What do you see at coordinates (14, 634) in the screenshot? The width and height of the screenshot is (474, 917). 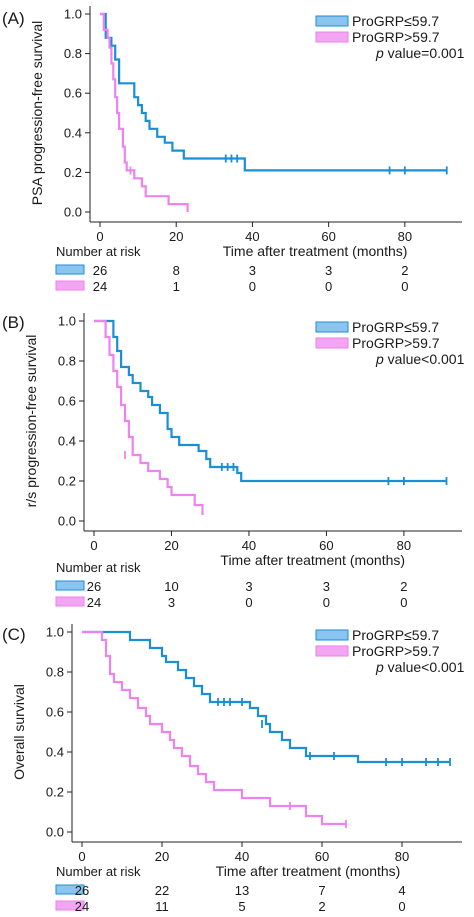 I see `panel-letter: (C)` at bounding box center [14, 634].